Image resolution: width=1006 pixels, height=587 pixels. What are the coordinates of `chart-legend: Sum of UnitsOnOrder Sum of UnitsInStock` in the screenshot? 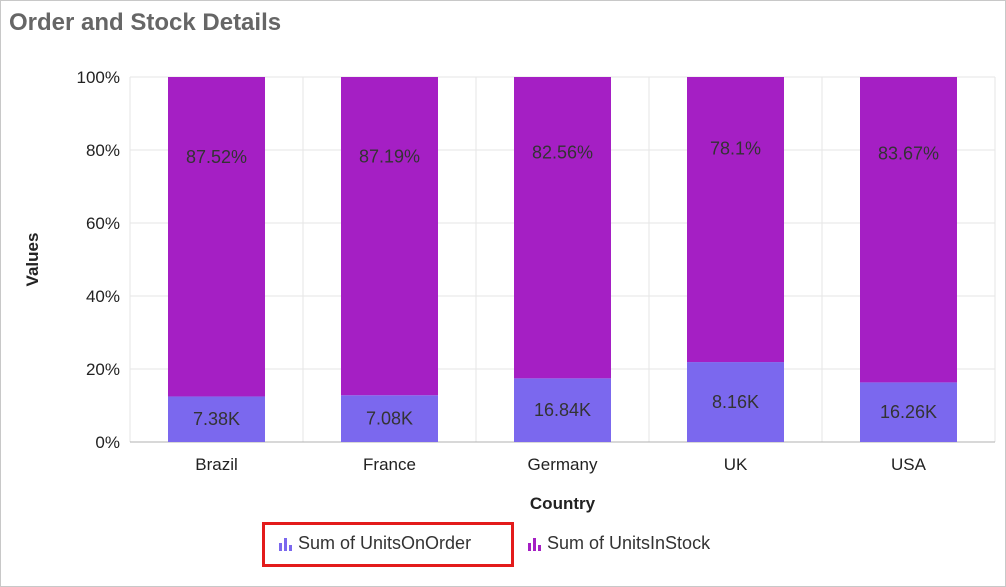 It's located at (503, 545).